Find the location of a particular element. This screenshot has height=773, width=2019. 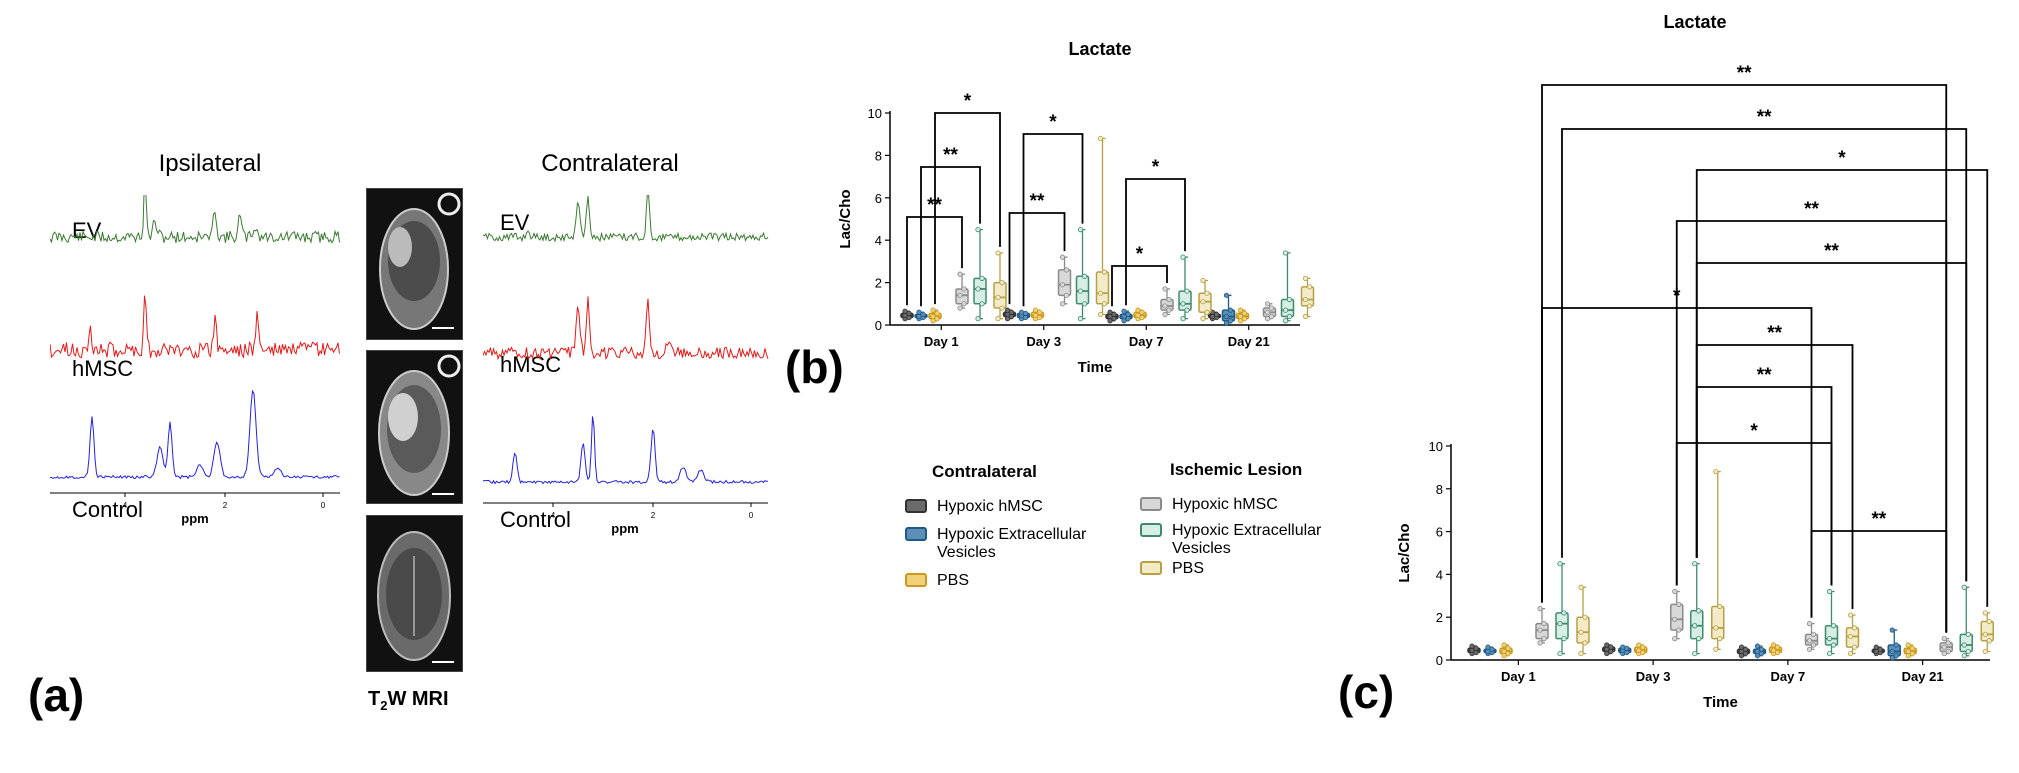

y-tick-label: 8 is located at coordinates (878, 155).